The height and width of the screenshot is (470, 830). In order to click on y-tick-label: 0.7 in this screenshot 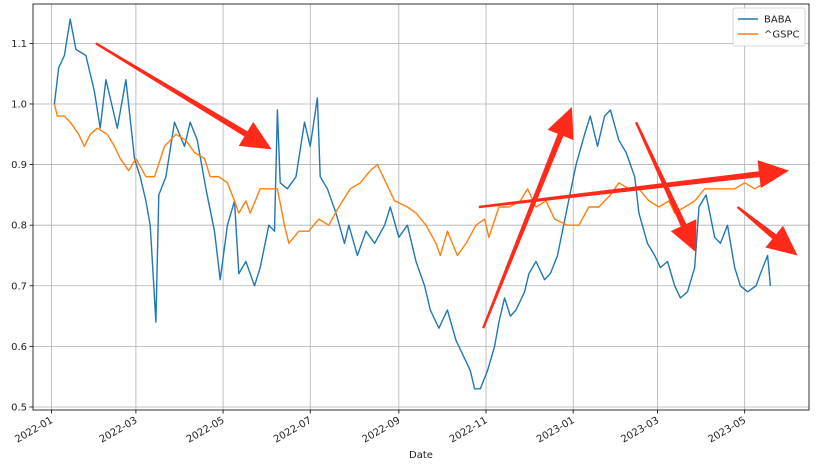, I will do `click(19, 286)`.